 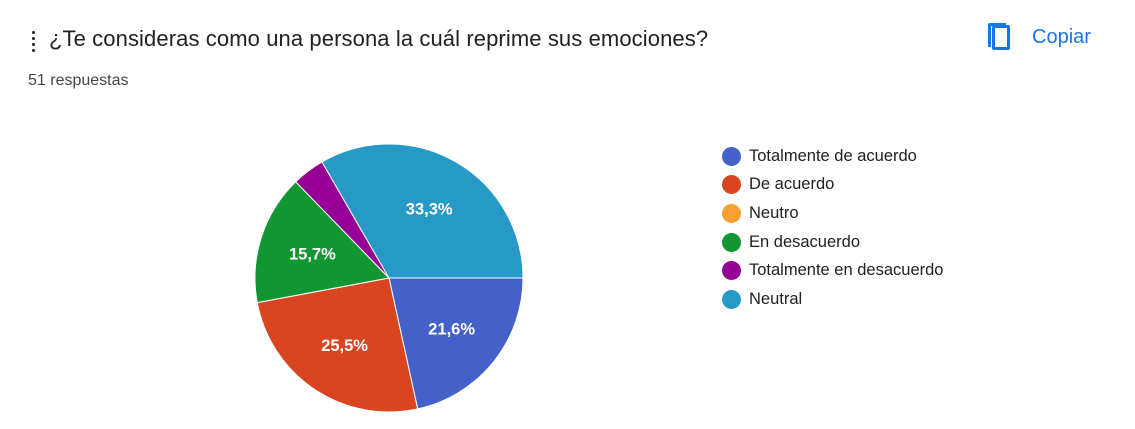 What do you see at coordinates (832, 299) in the screenshot?
I see `legend-item: Neutral` at bounding box center [832, 299].